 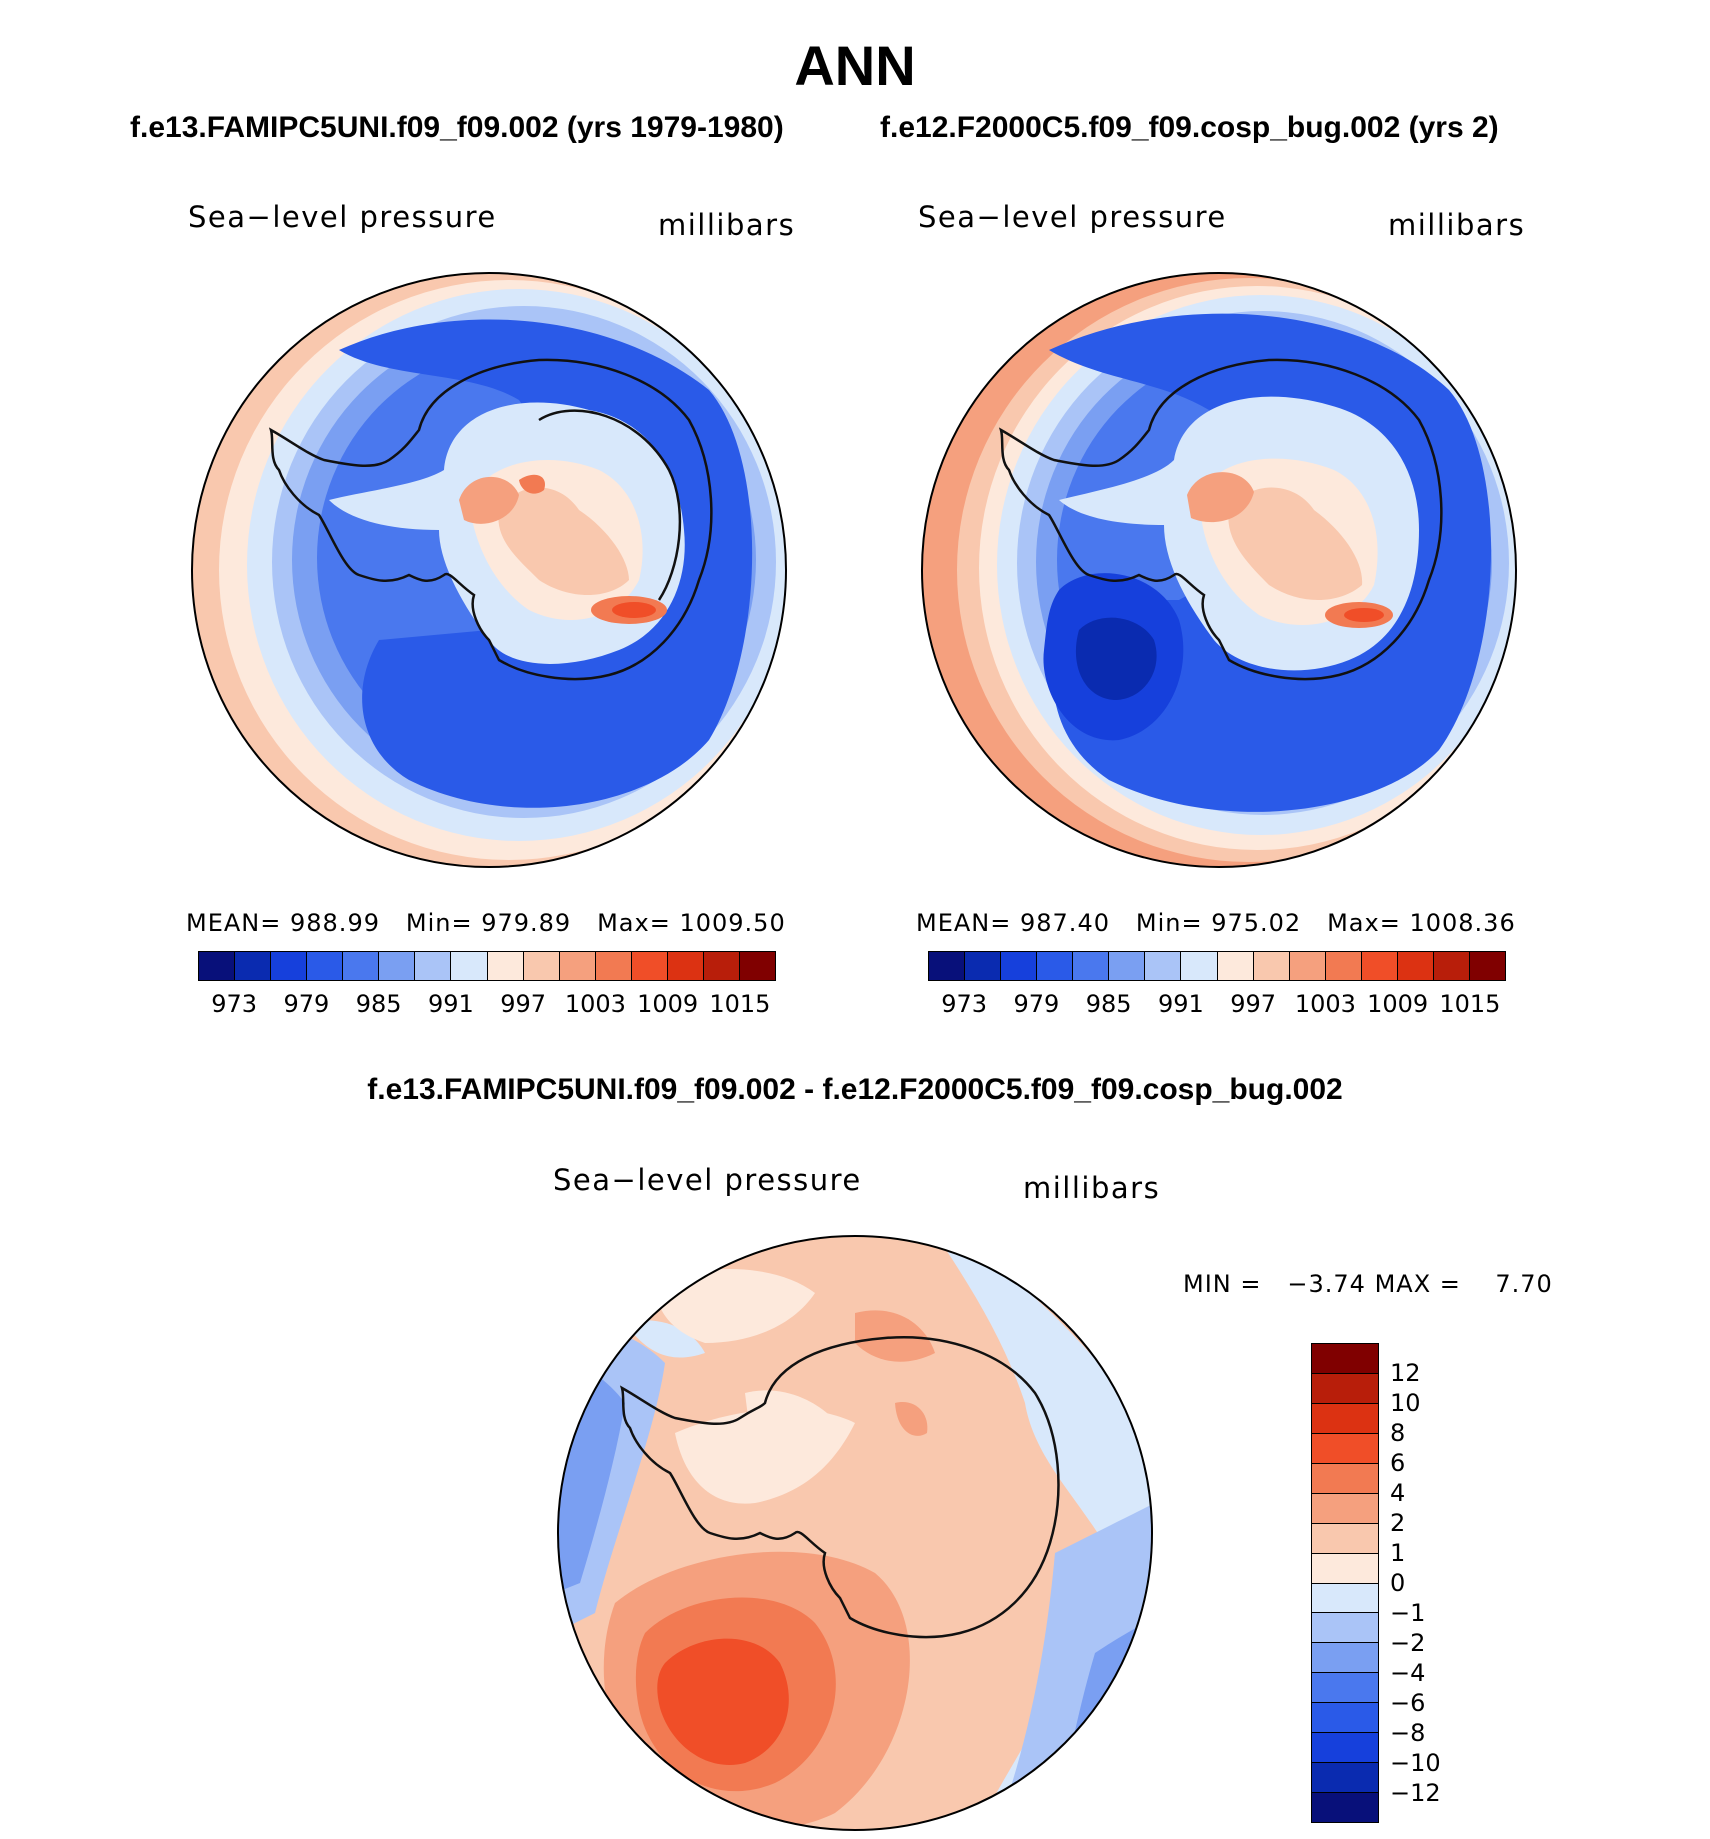 I want to click on right-map-boundary, so click(x=1219, y=570).